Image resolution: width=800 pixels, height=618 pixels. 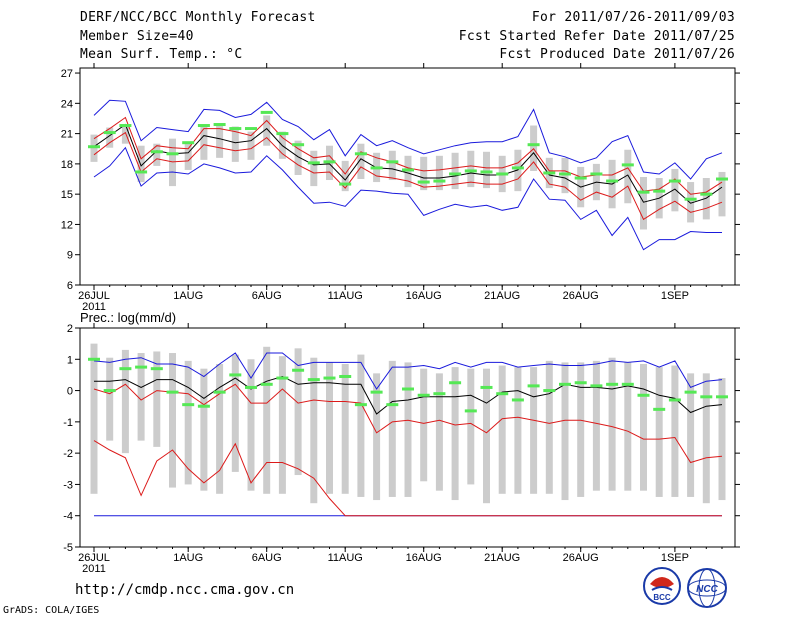 I want to click on variable-label: Mean Surf. Temp.: °C, so click(x=161, y=54).